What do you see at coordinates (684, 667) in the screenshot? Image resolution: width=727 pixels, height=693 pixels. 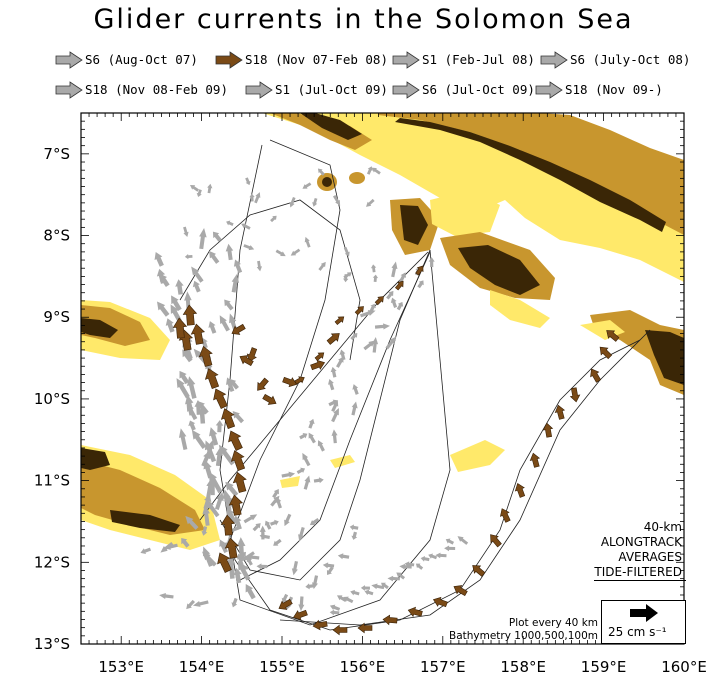 I see `lon-label: 160°E` at bounding box center [684, 667].